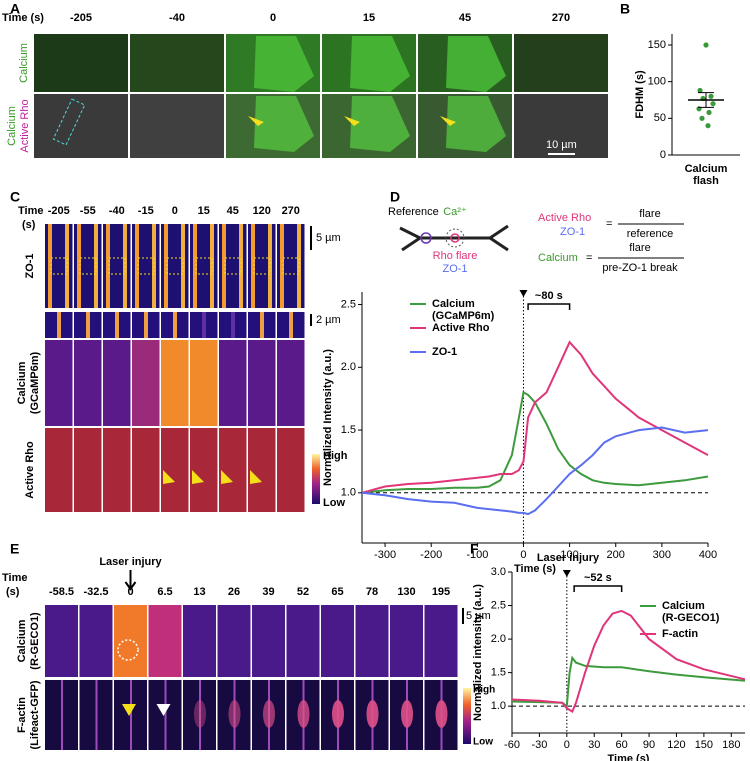 This screenshot has width=750, height=761. I want to click on time-value: -58.5, so click(61, 592).